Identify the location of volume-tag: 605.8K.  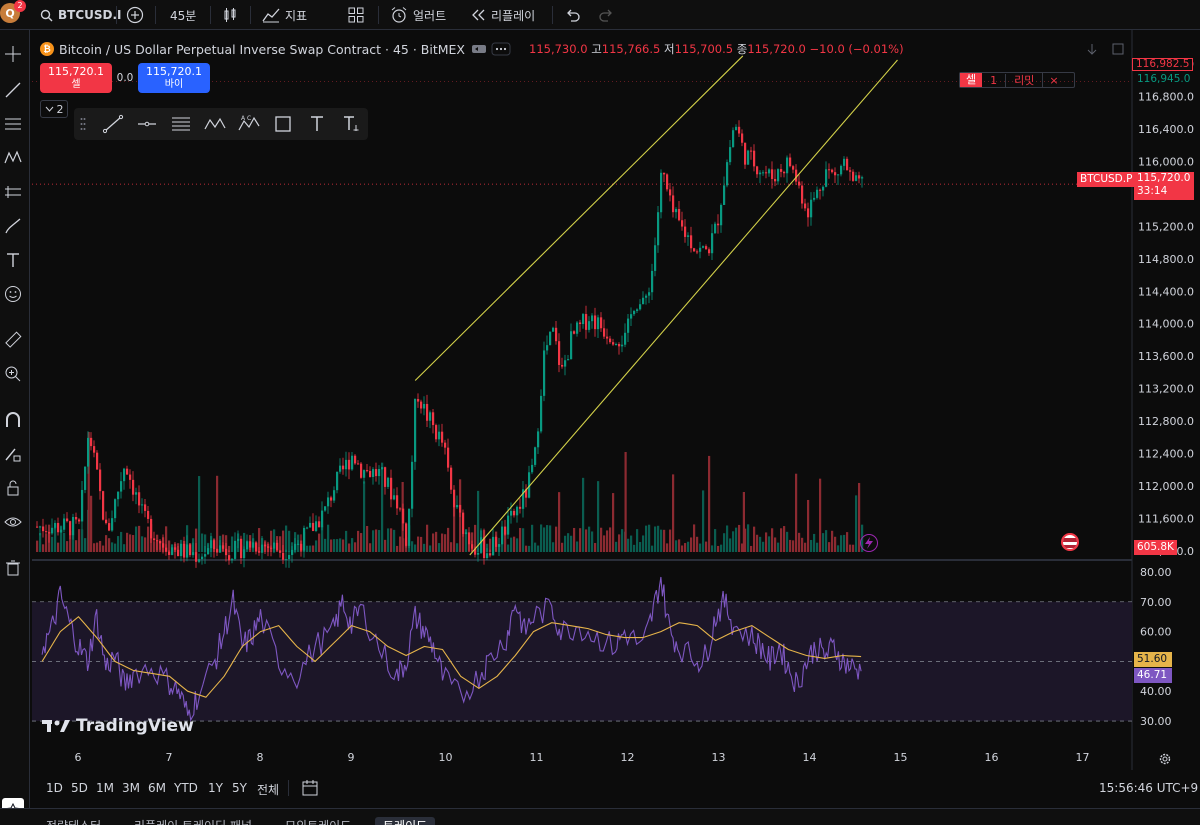
(1155, 547).